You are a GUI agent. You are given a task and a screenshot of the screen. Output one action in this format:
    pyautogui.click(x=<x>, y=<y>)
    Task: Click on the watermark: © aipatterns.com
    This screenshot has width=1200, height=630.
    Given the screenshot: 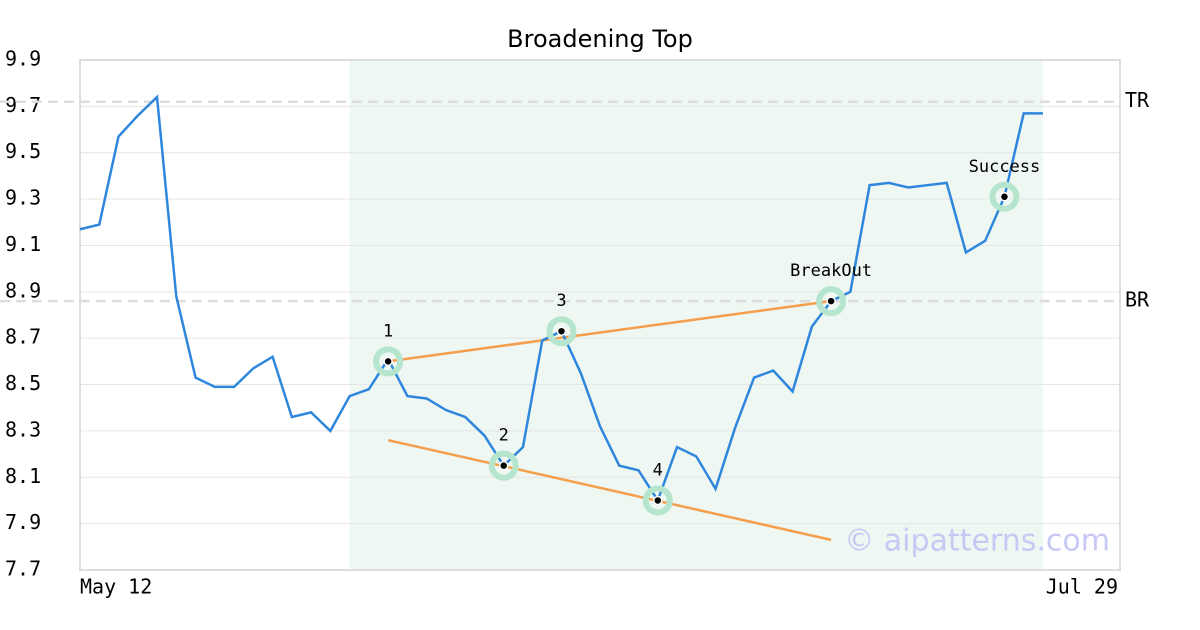 What is the action you would take?
    pyautogui.click(x=977, y=541)
    